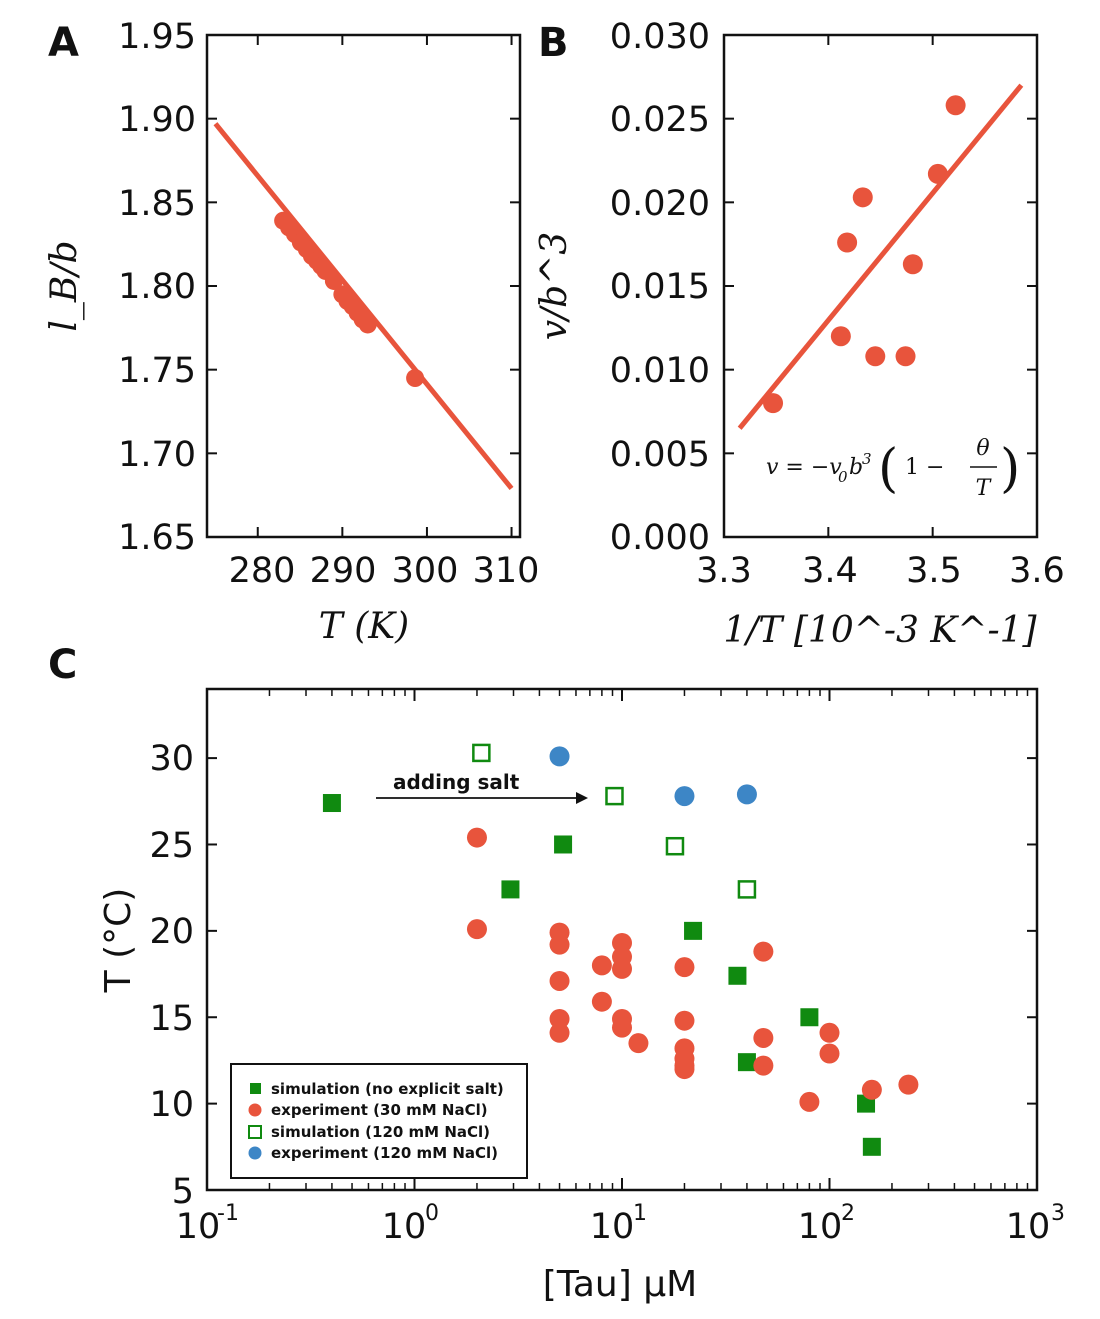 The width and height of the screenshot is (1100, 1319). I want to click on panel-b-frame, so click(880, 286).